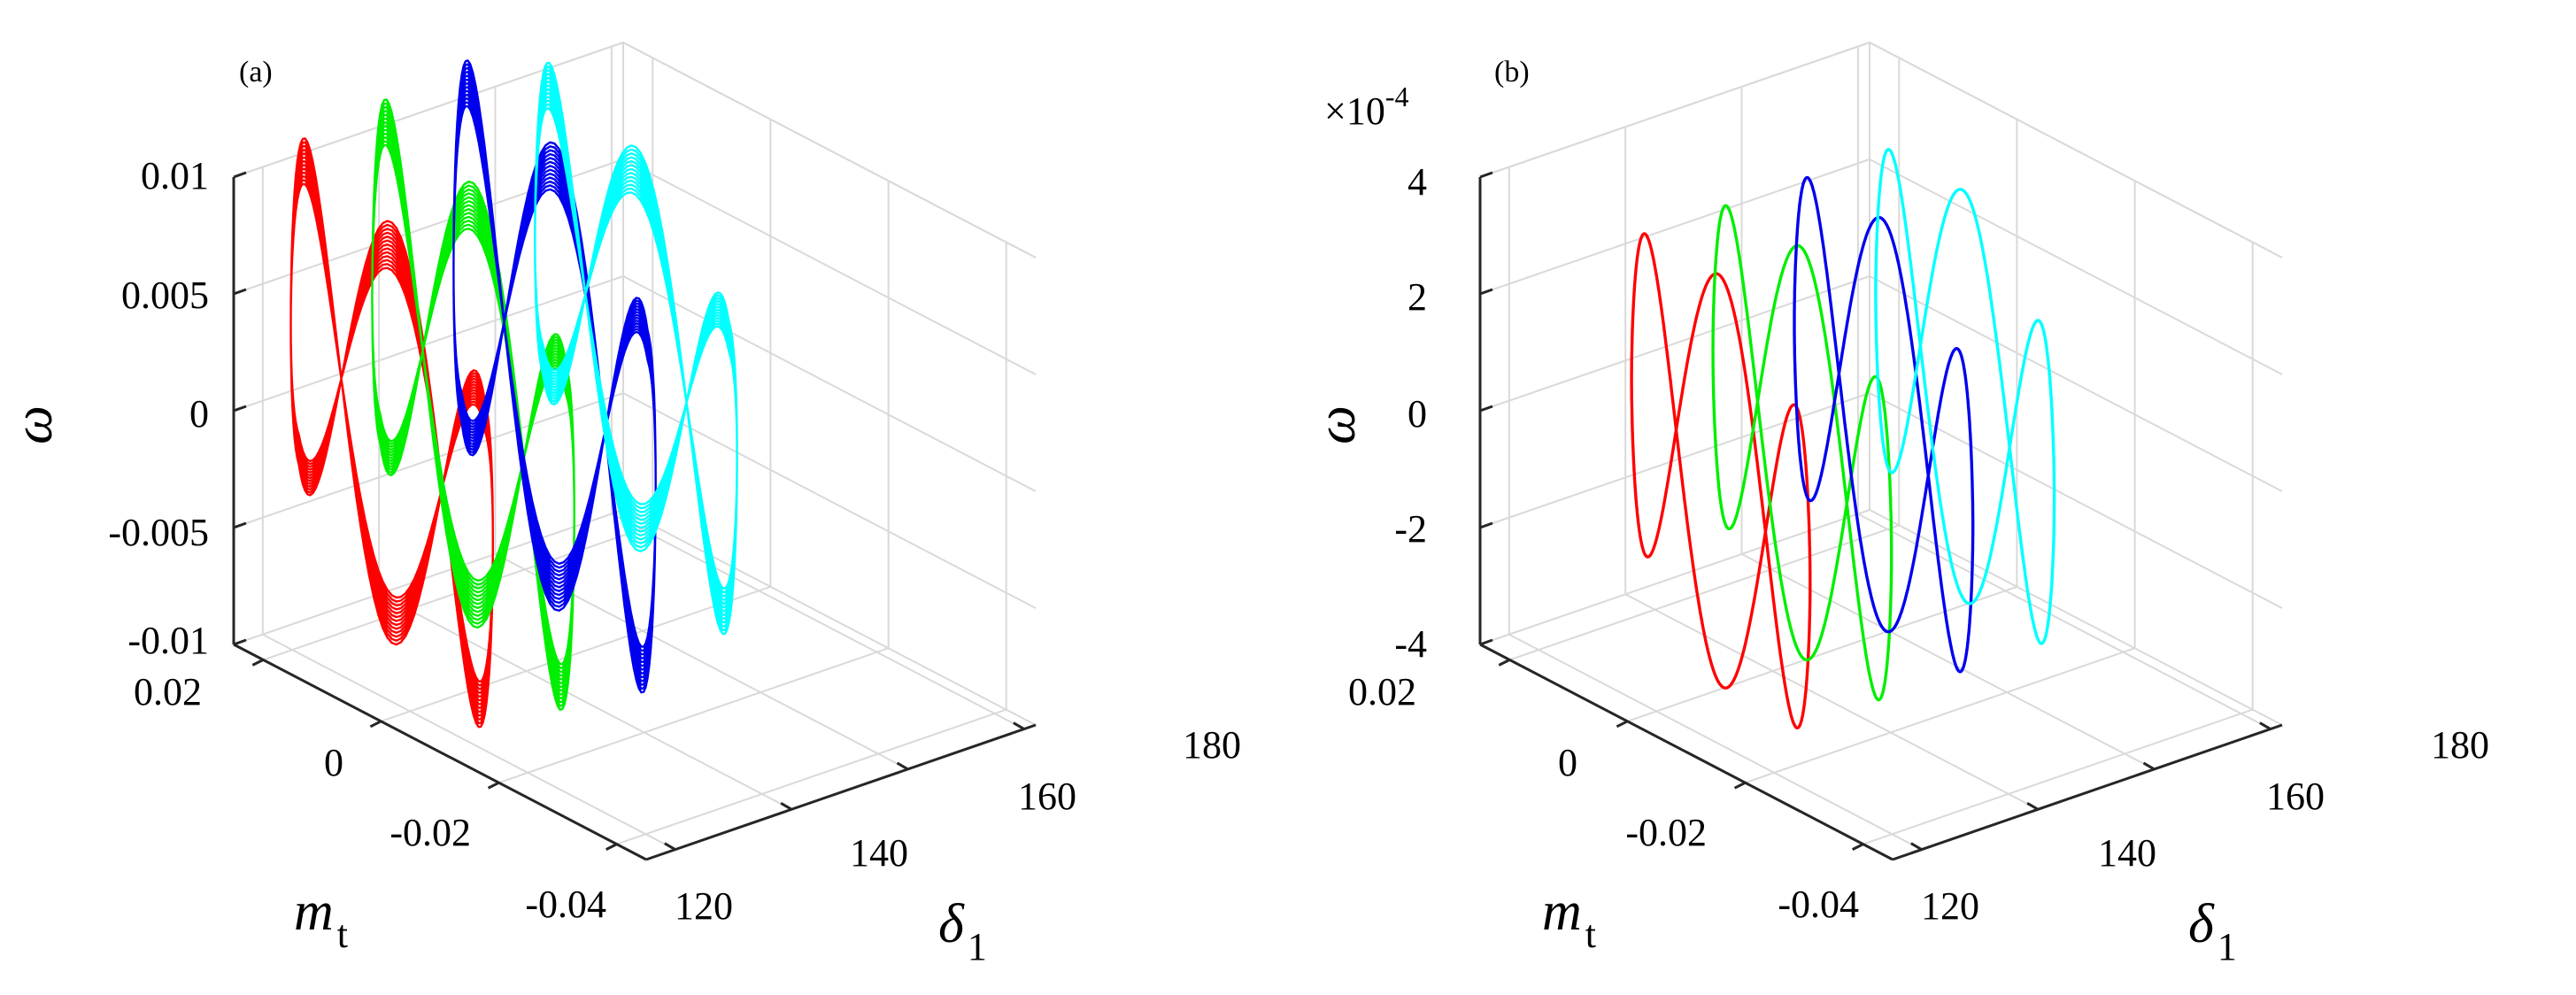 This screenshot has width=2576, height=995. I want to click on b-y-axis-label-sub: t, so click(1590, 935).